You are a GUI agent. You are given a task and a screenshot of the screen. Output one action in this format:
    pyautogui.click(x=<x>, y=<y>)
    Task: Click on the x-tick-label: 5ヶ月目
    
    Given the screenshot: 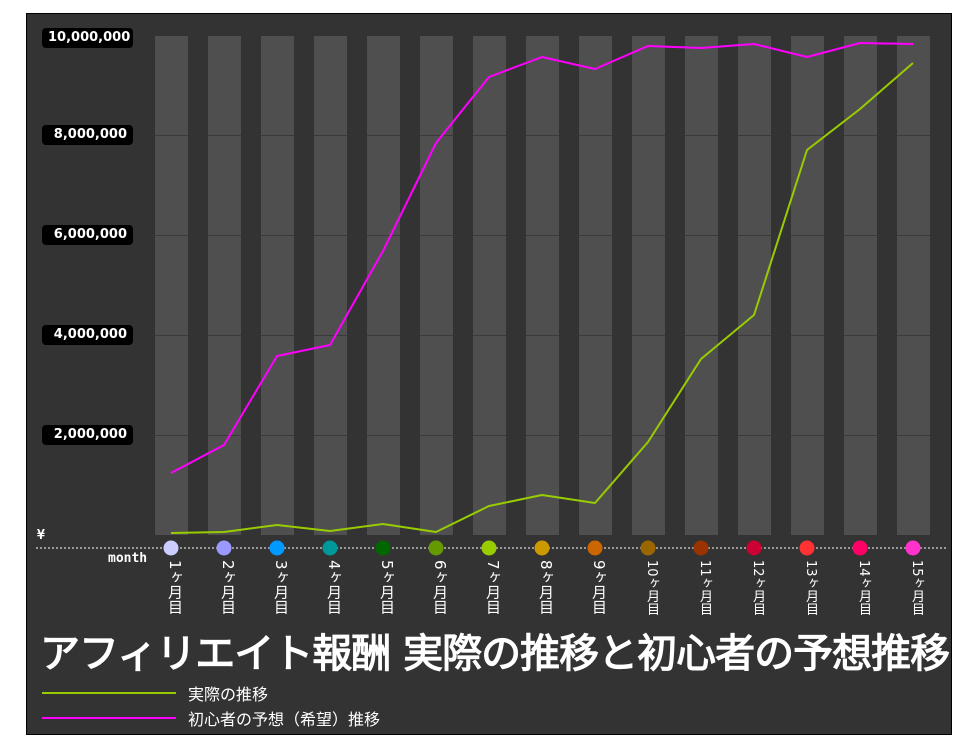 What is the action you would take?
    pyautogui.click(x=387, y=587)
    